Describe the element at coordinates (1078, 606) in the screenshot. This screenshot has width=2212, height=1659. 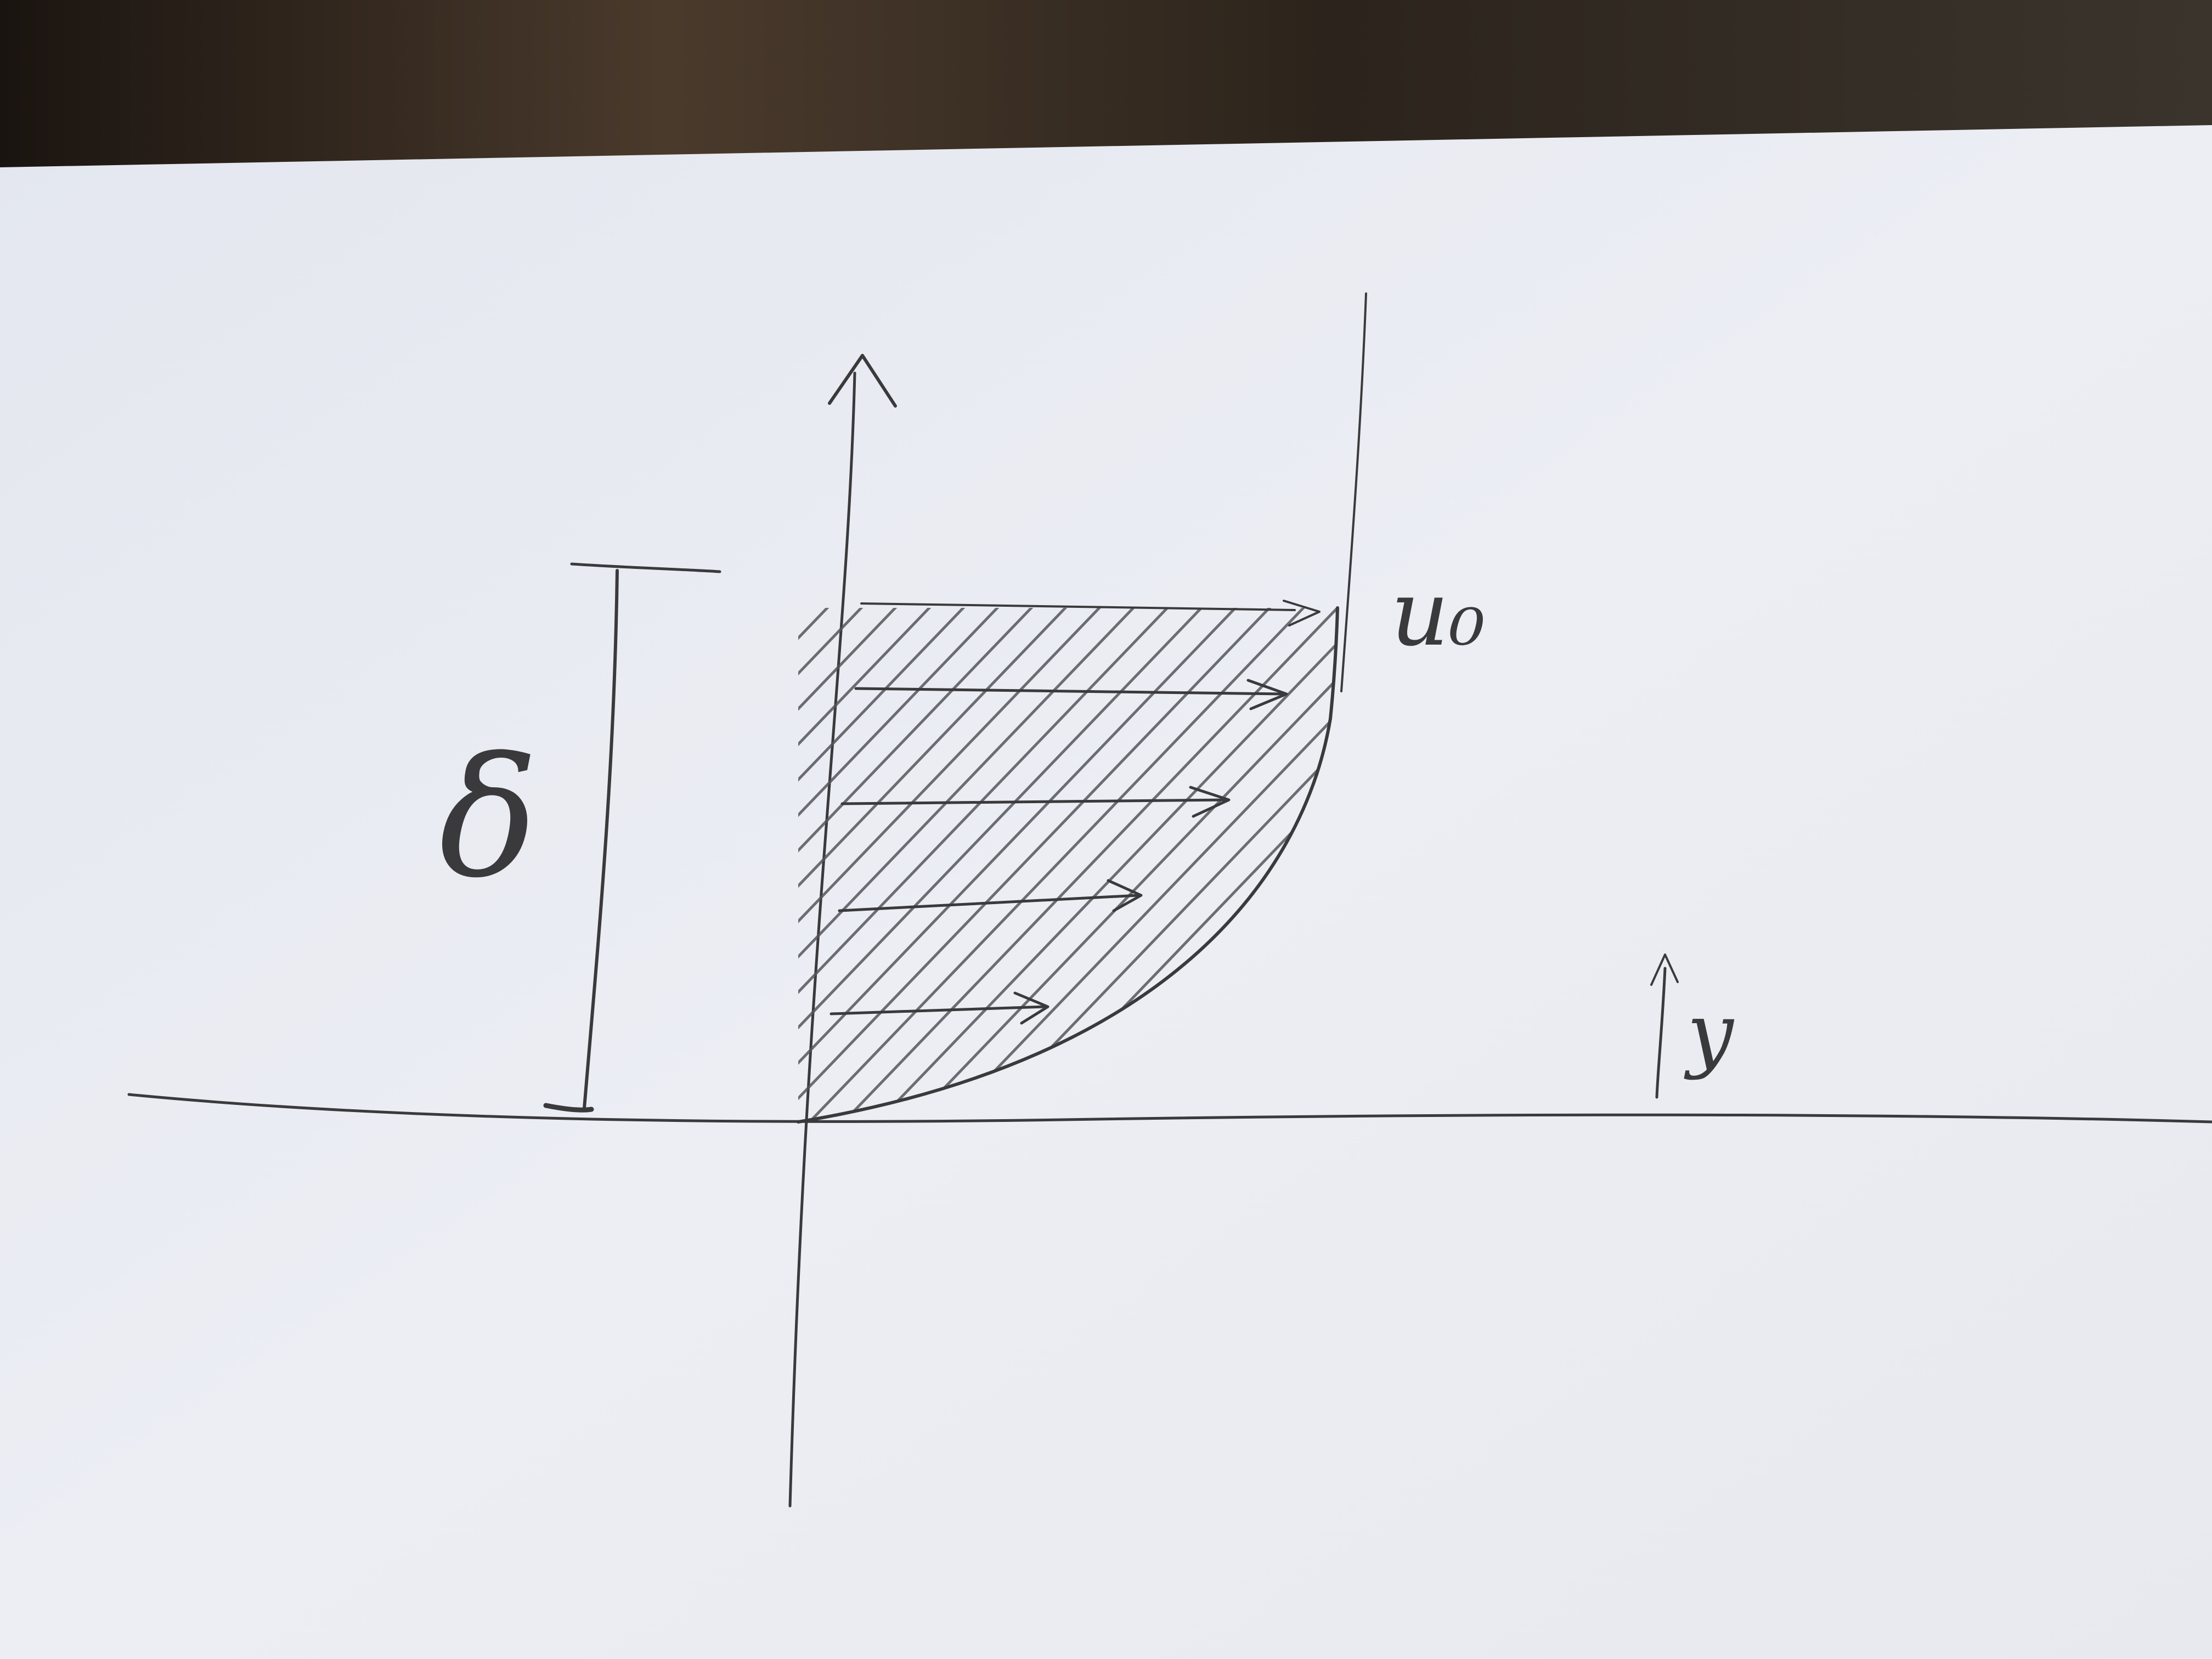
I see `profile-top-line` at that location.